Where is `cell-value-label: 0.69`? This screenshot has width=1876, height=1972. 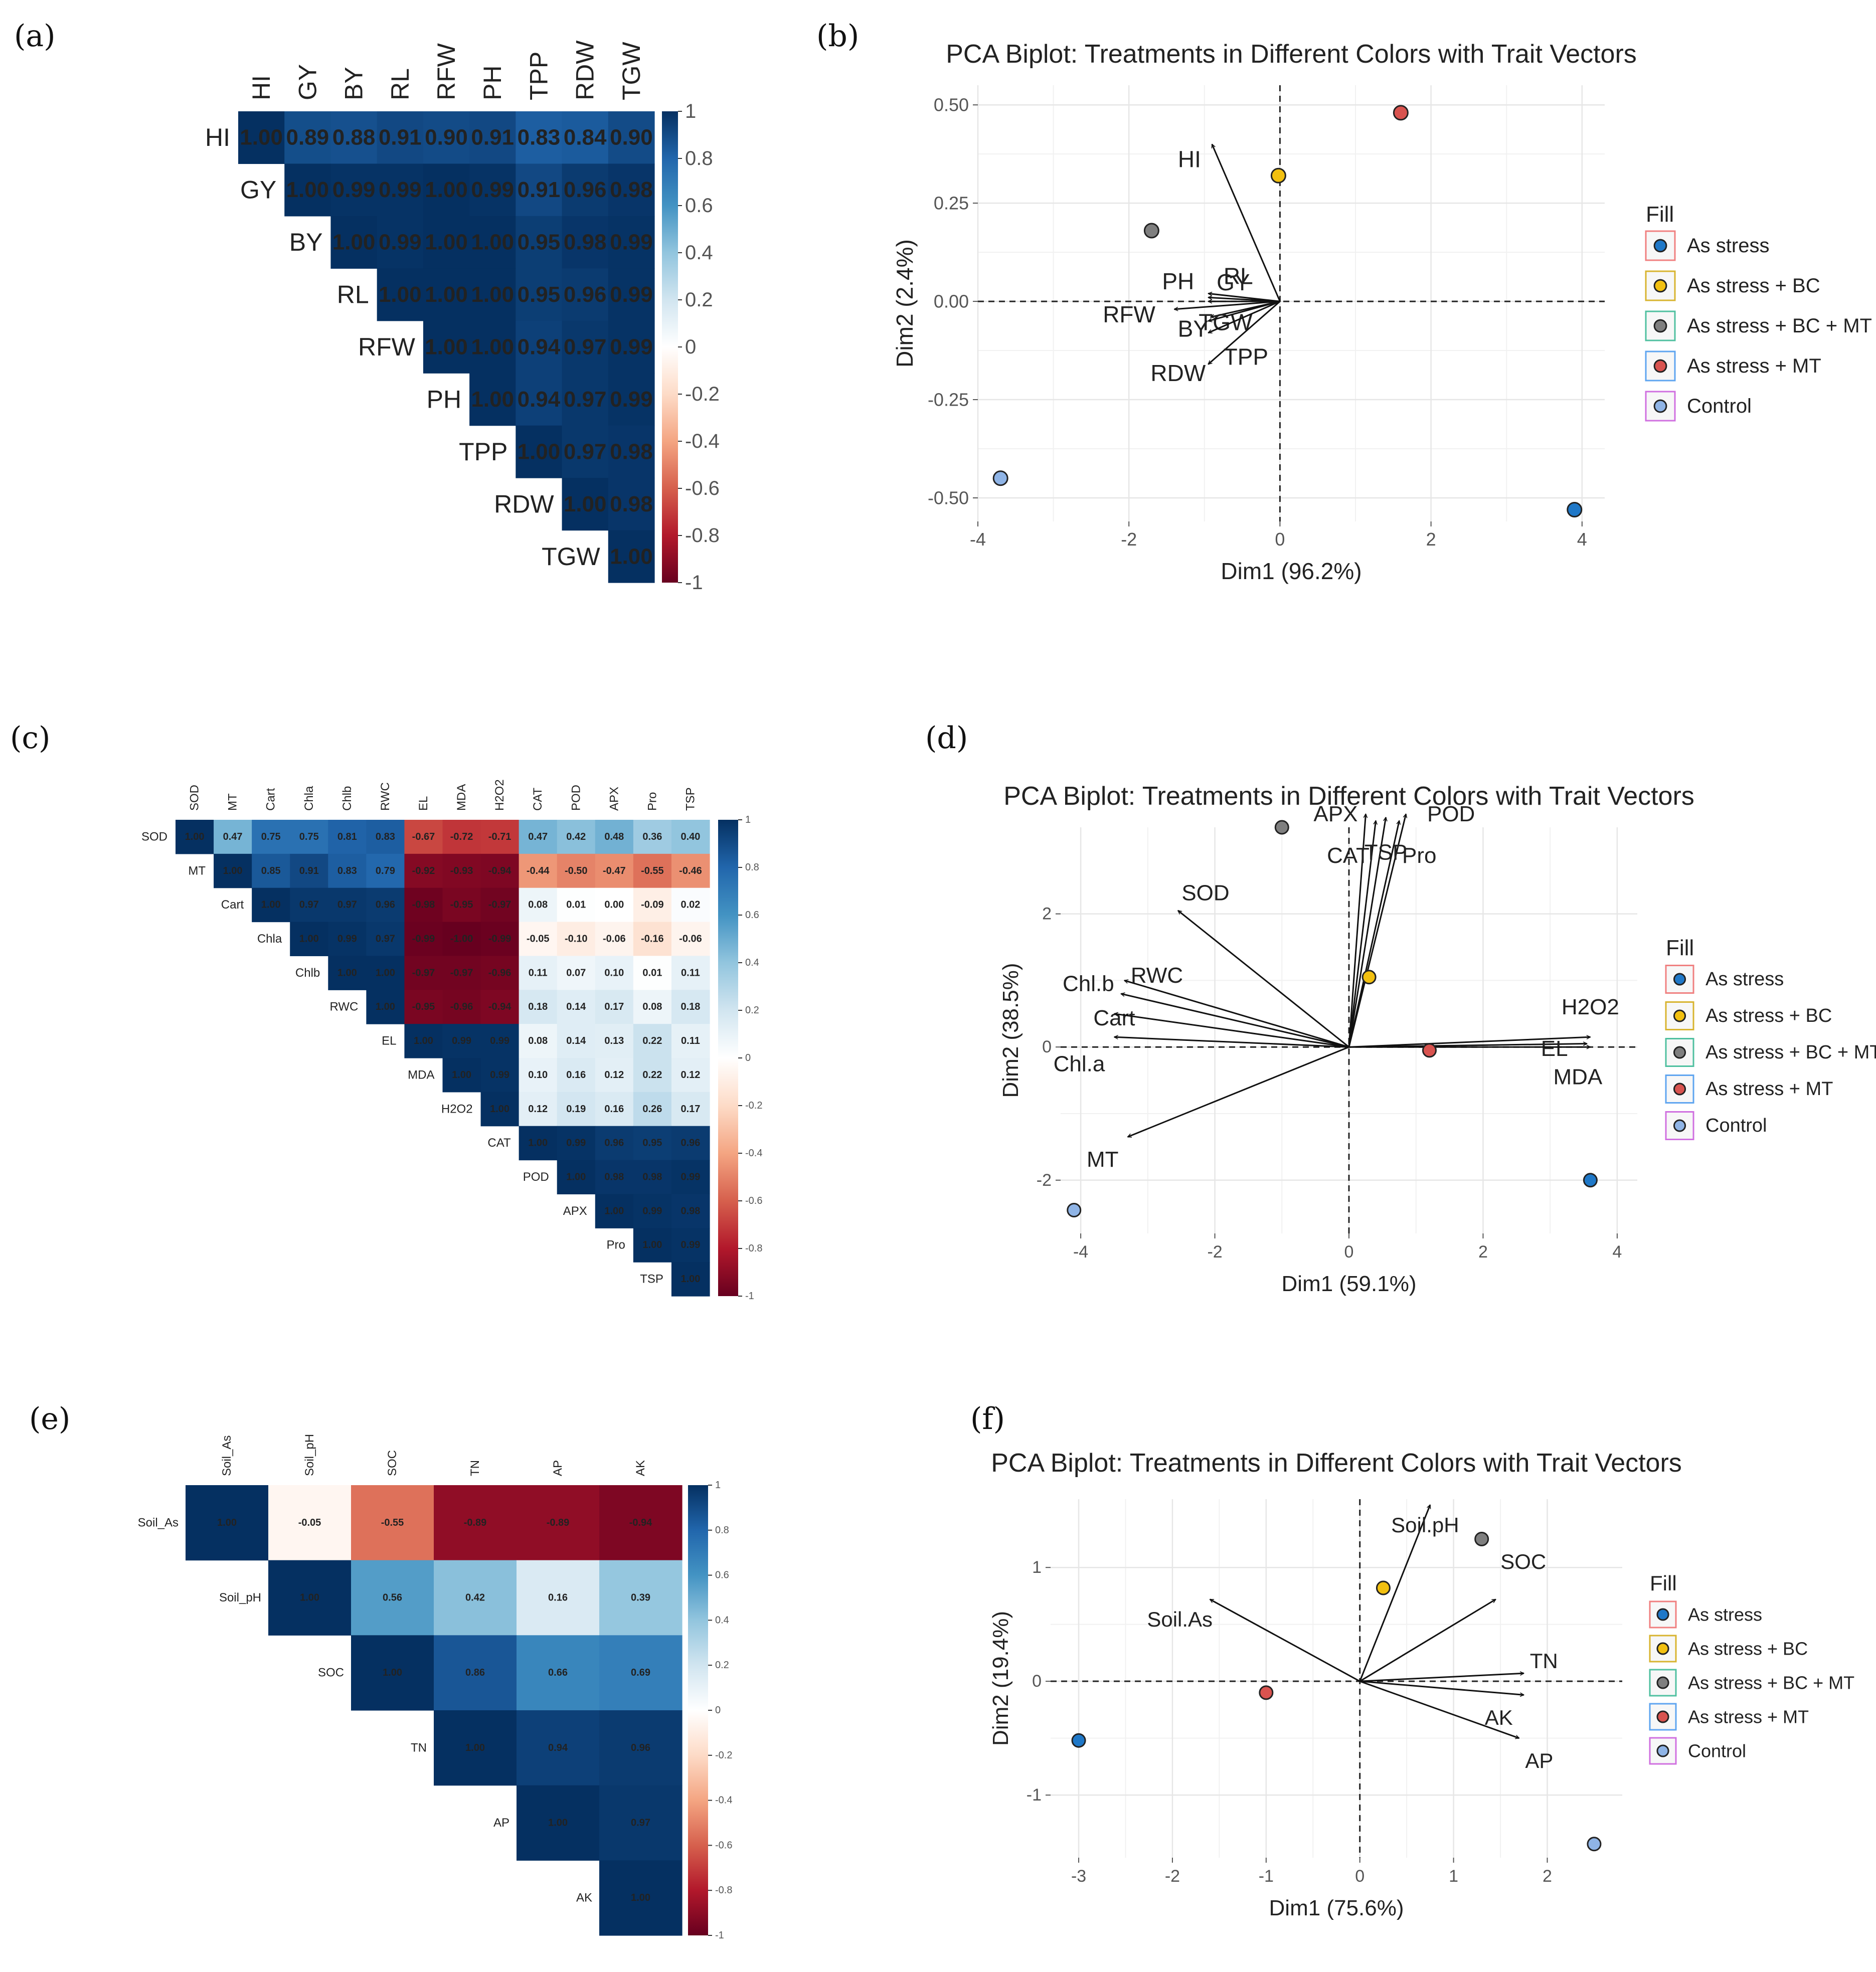 cell-value-label: 0.69 is located at coordinates (641, 1672).